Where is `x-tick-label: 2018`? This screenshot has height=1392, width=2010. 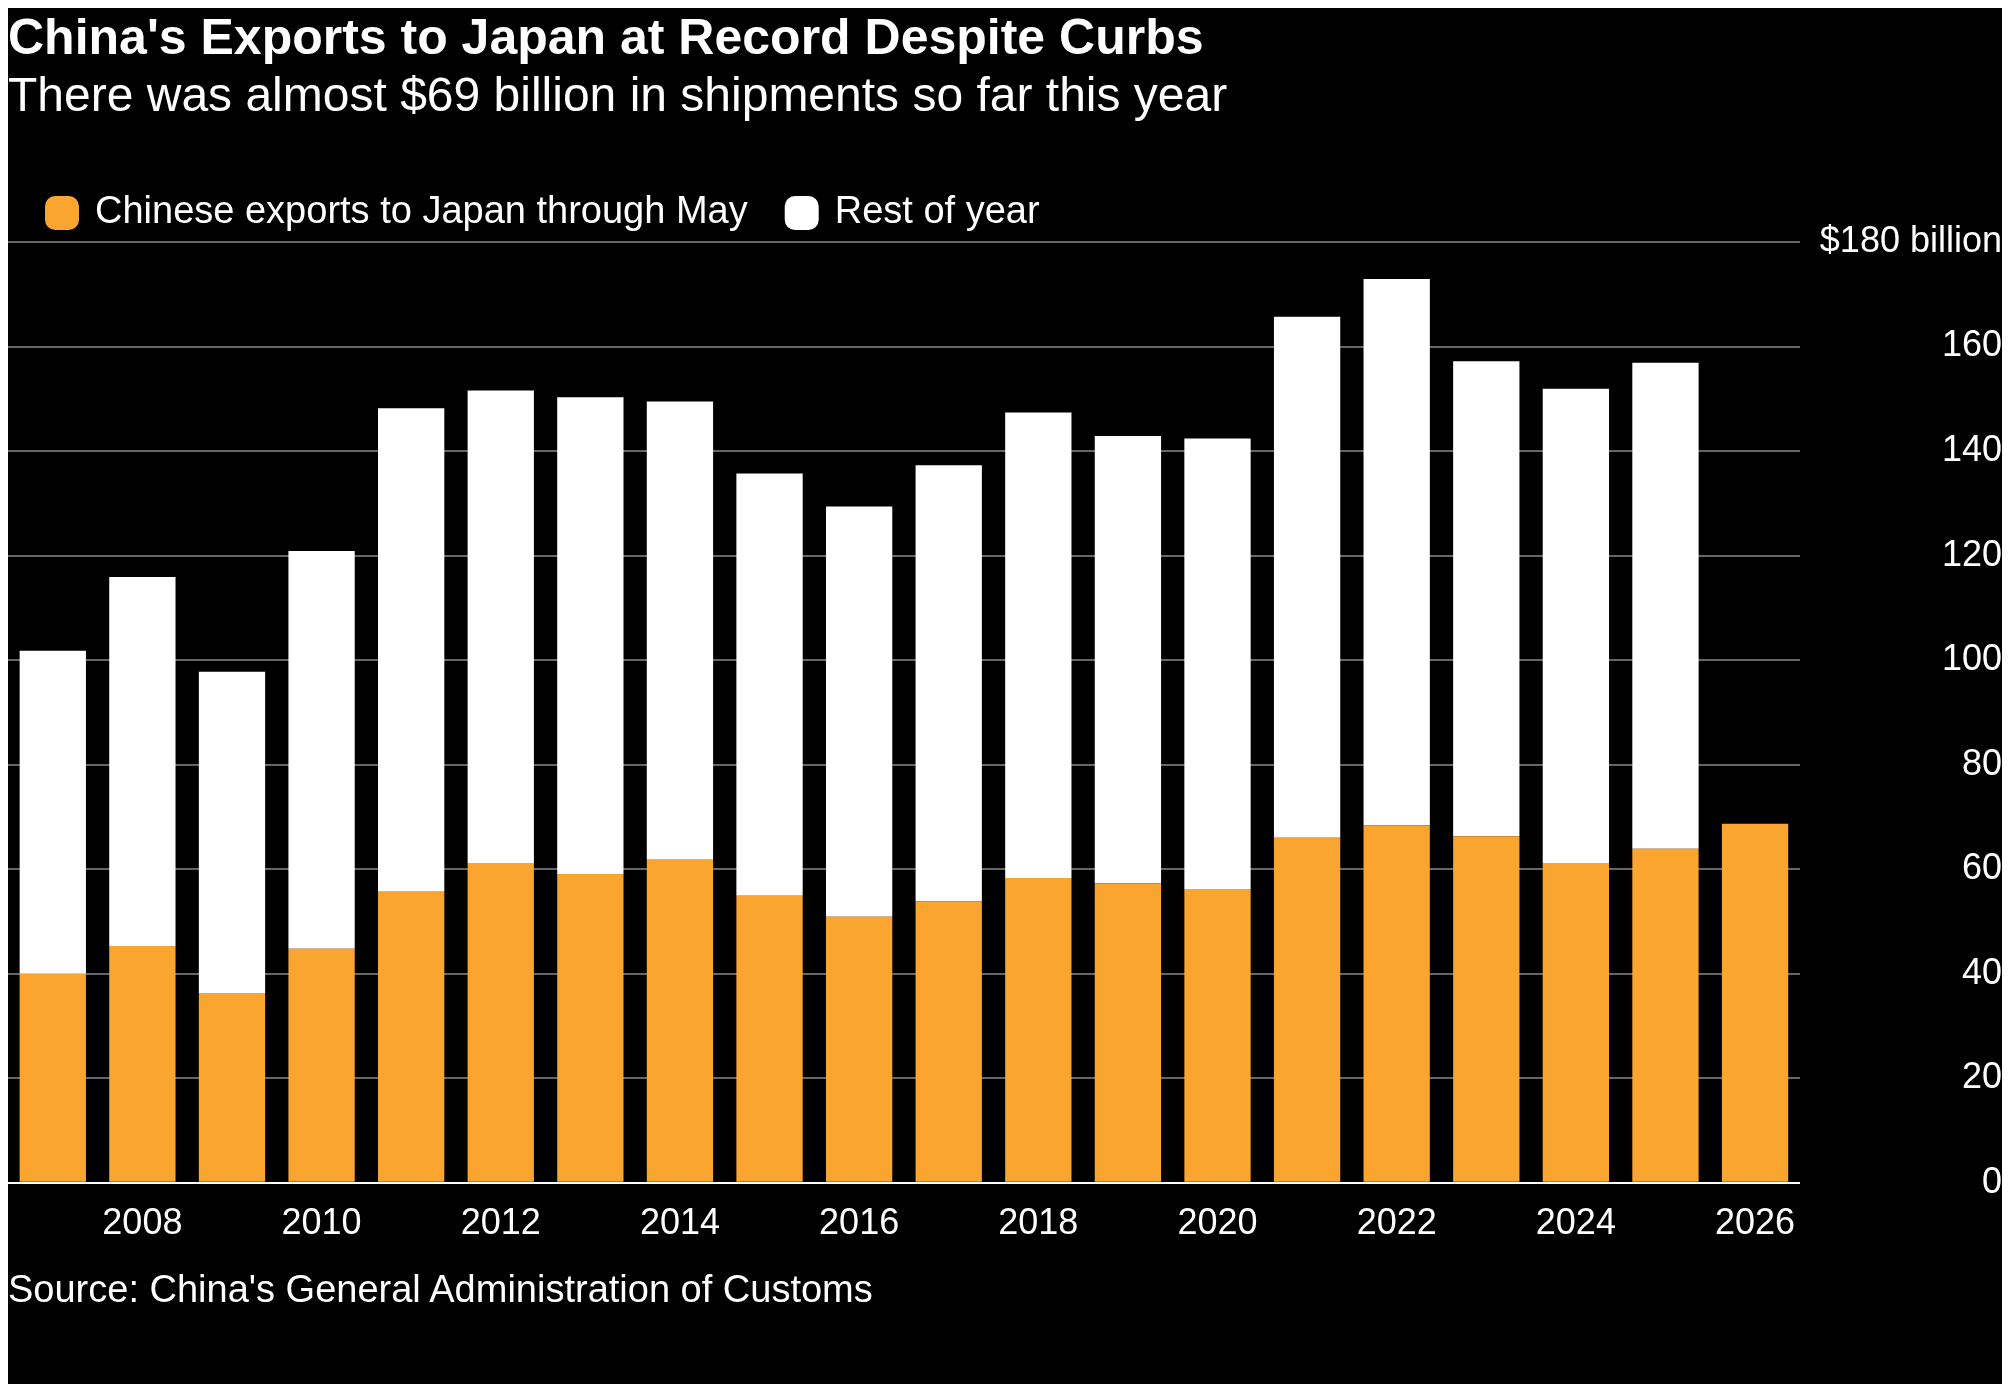 x-tick-label: 2018 is located at coordinates (1038, 1222).